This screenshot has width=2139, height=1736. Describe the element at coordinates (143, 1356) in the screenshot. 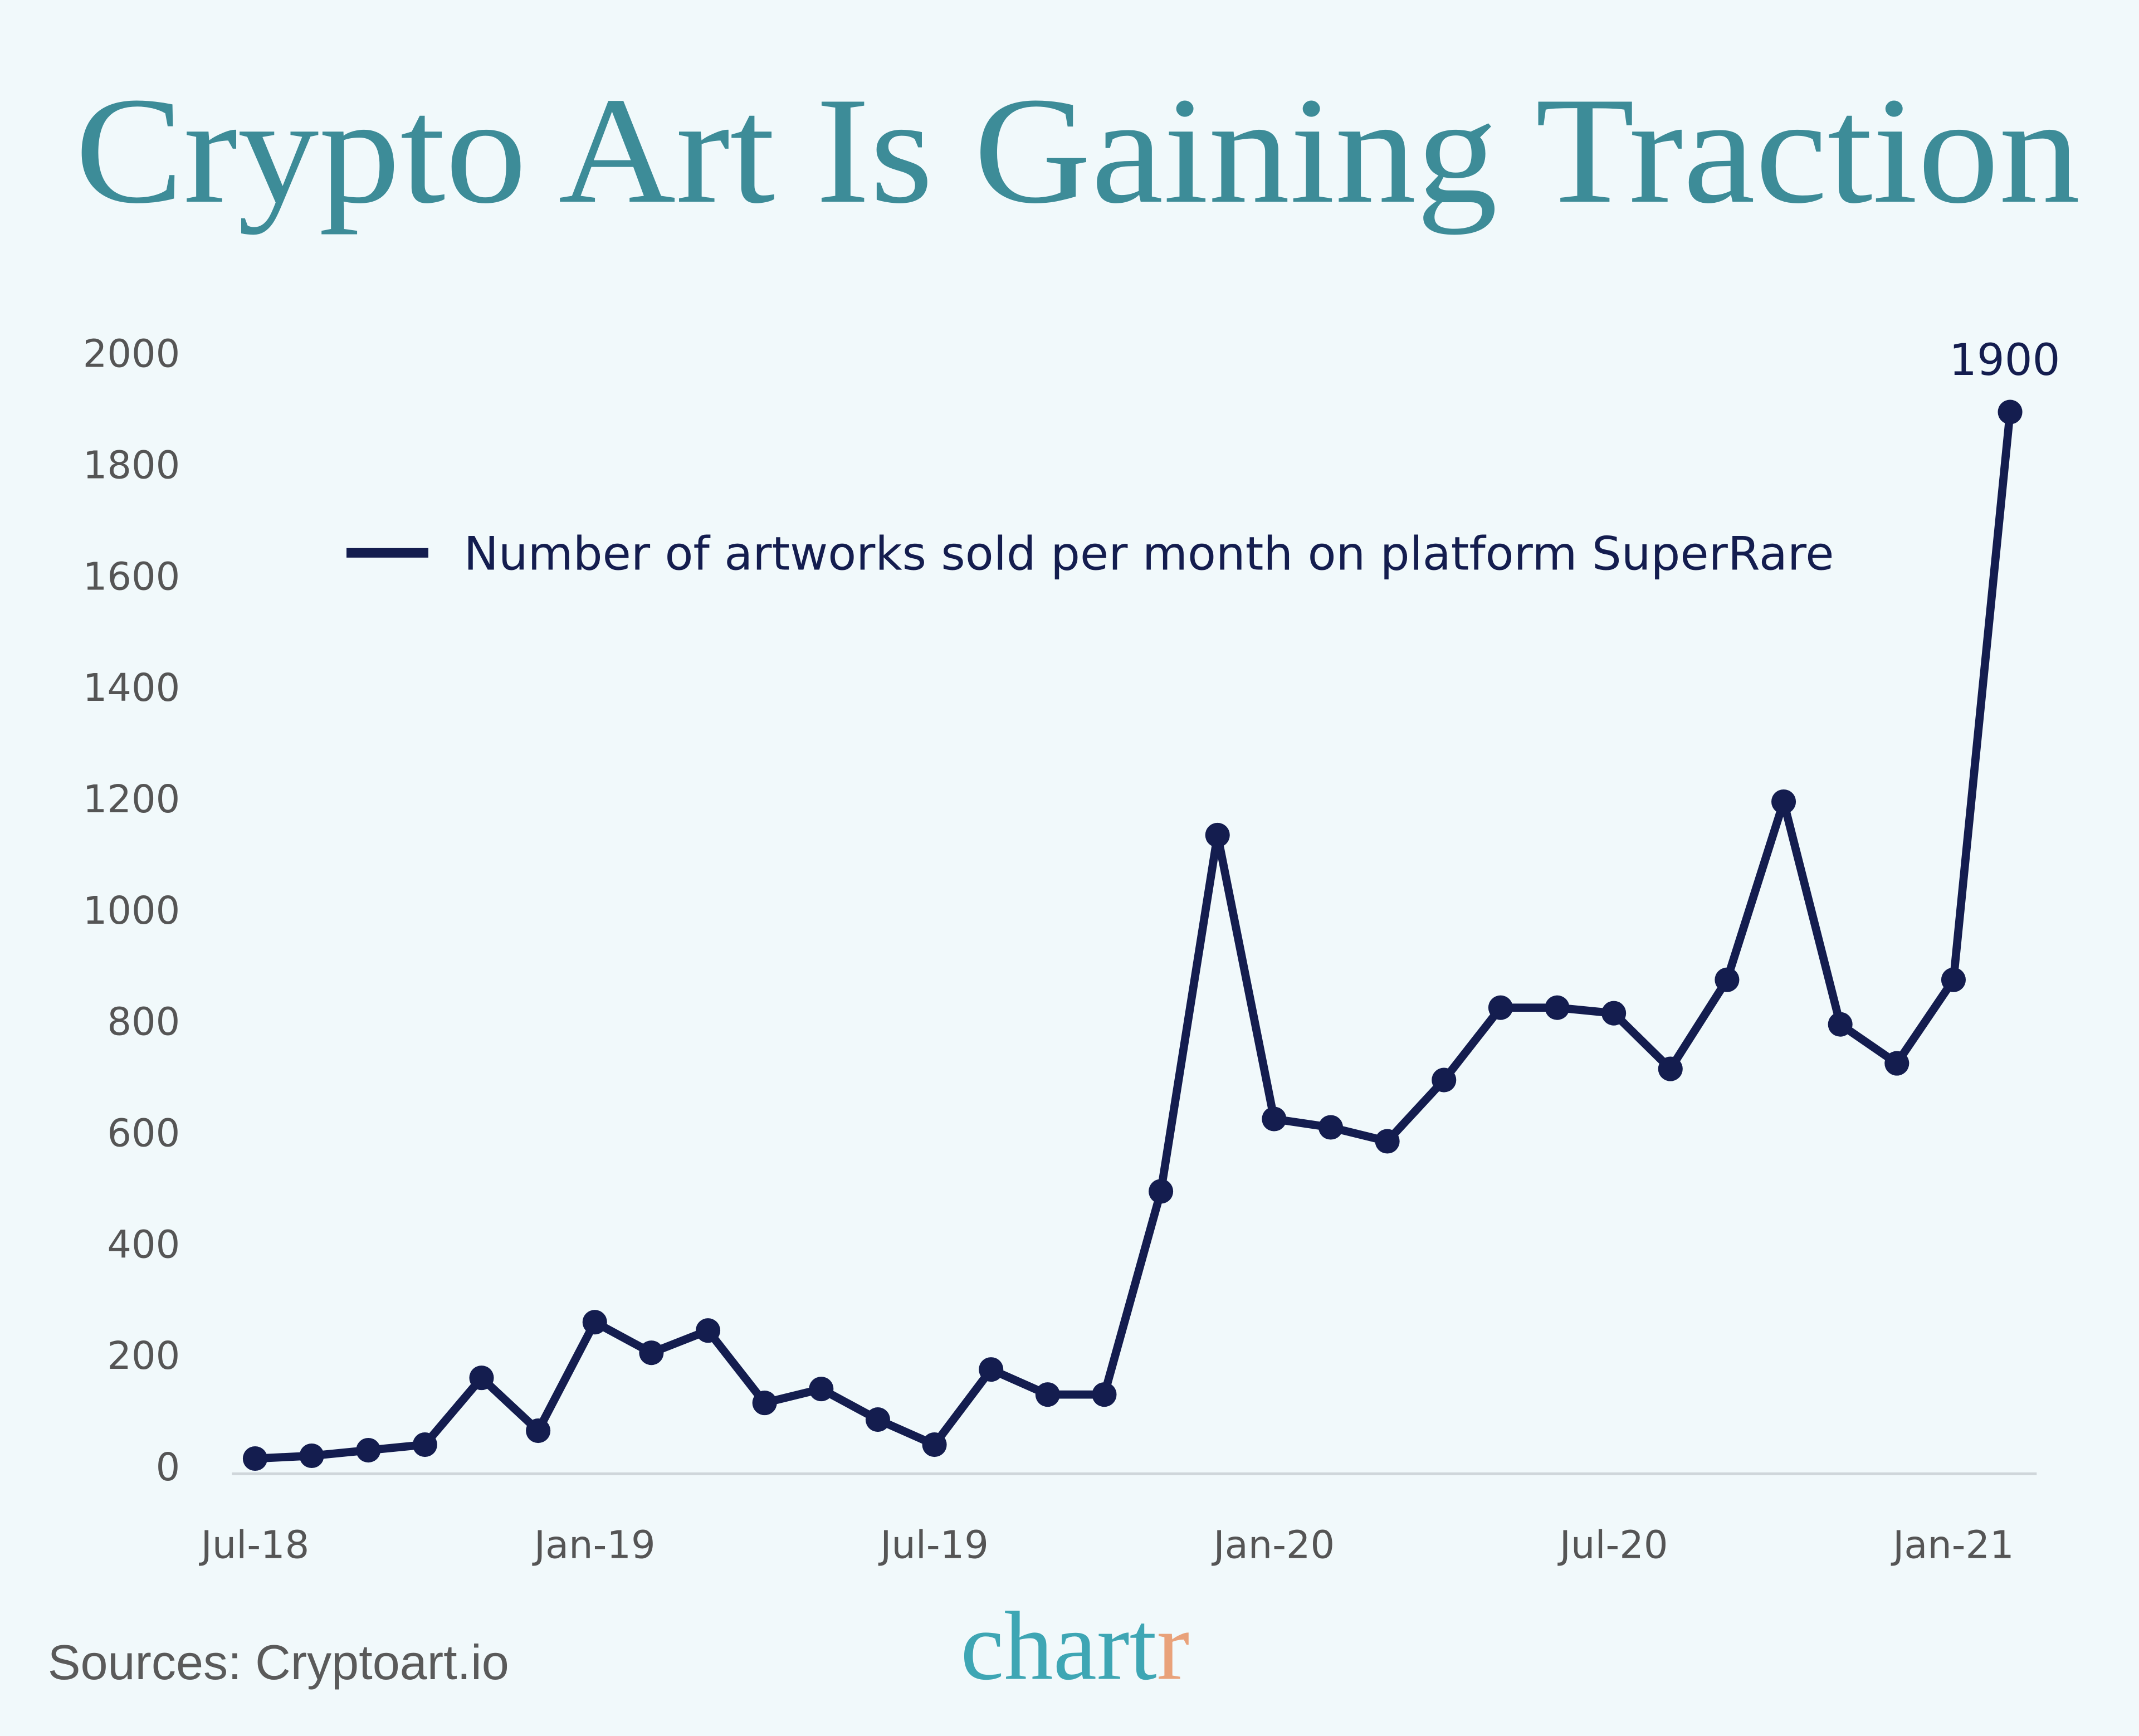

I see `y-tick-label: 200` at that location.